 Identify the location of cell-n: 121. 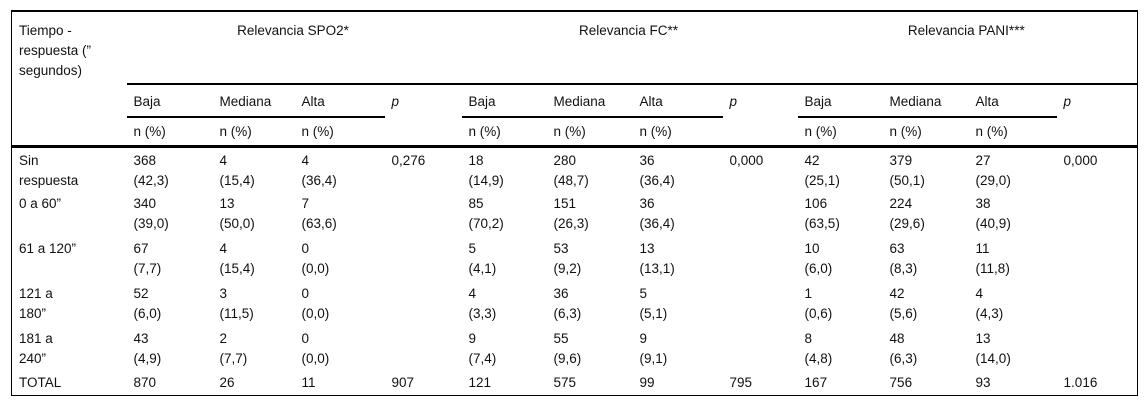
(480, 382).